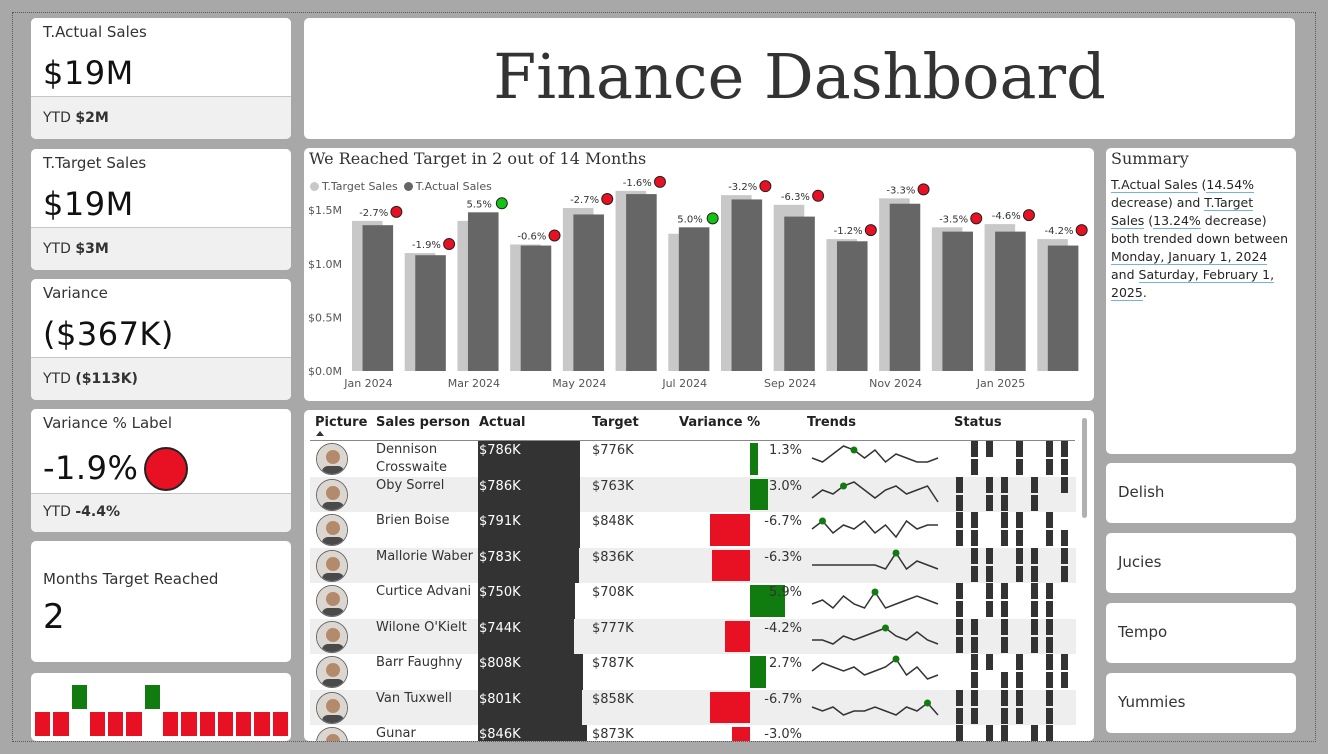 The image size is (1328, 754). What do you see at coordinates (411, 458) in the screenshot?
I see `sales-person-name: Dennison Crosswaite` at bounding box center [411, 458].